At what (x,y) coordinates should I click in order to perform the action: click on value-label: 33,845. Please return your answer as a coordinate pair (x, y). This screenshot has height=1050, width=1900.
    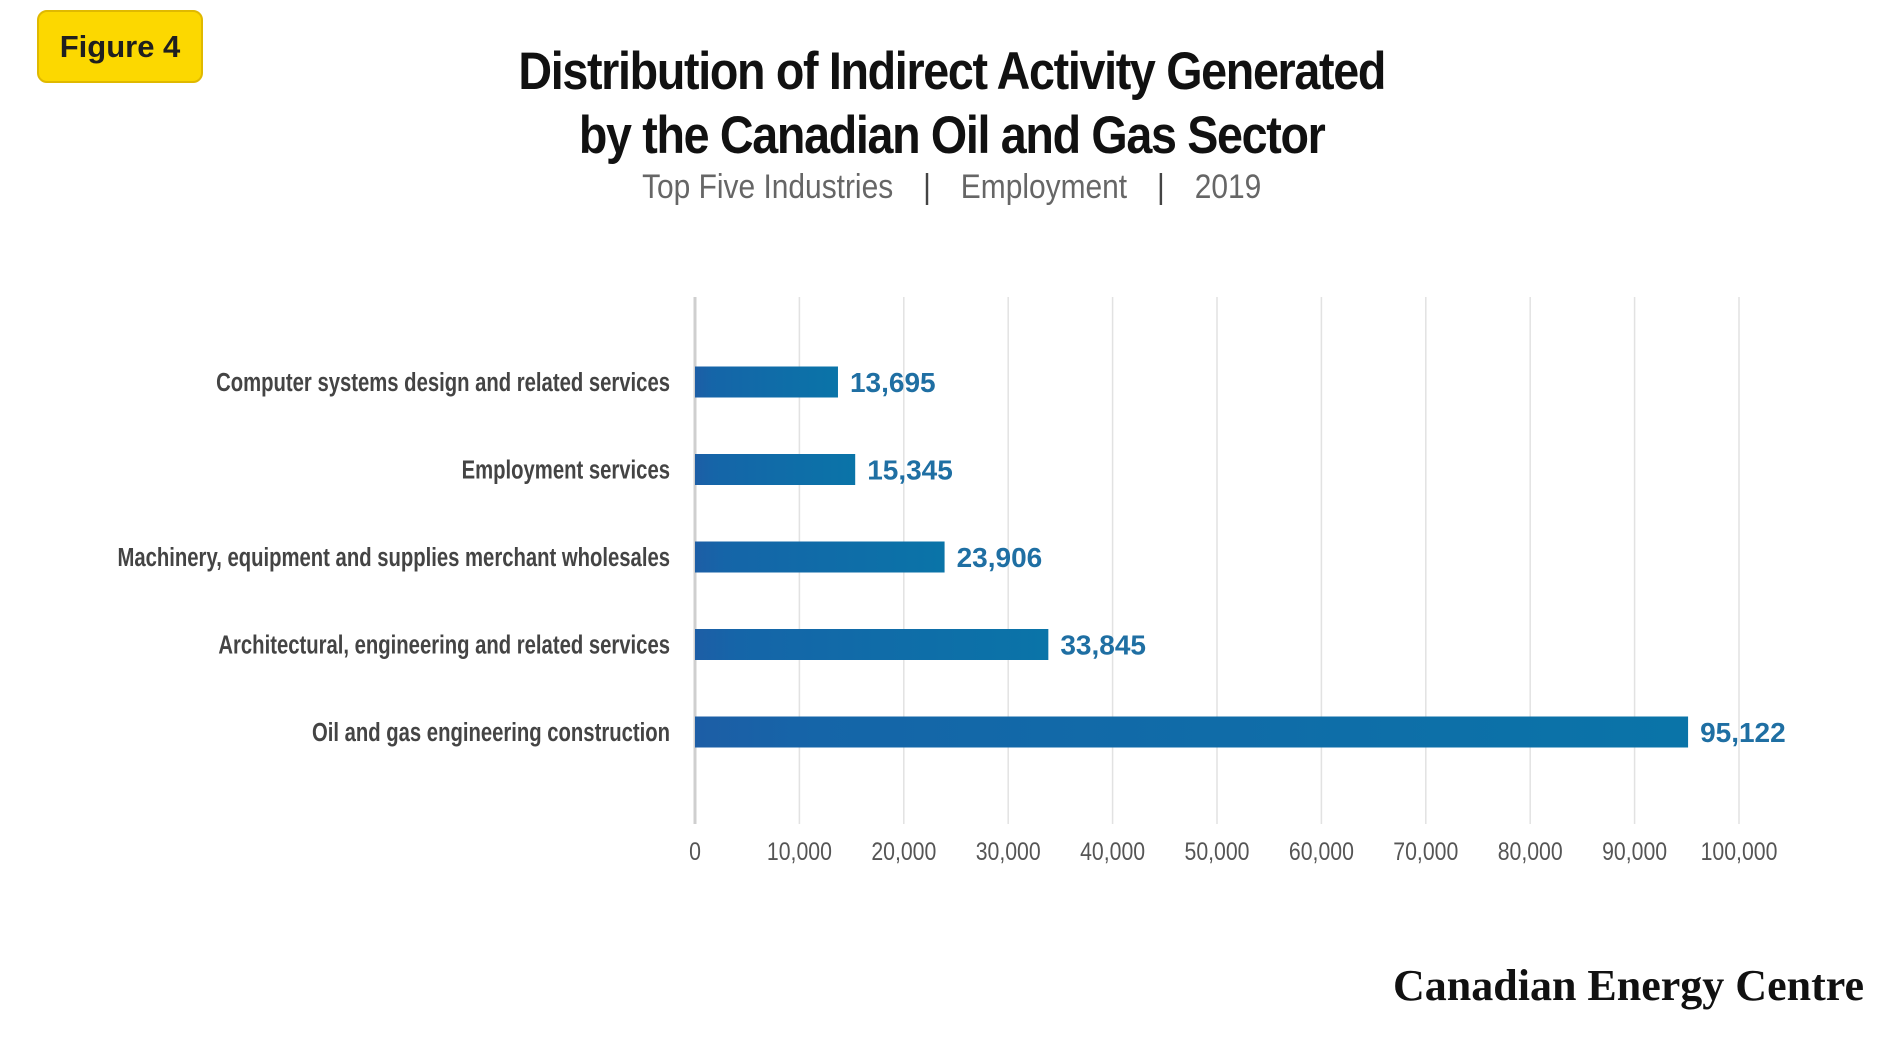
    Looking at the image, I should click on (1103, 645).